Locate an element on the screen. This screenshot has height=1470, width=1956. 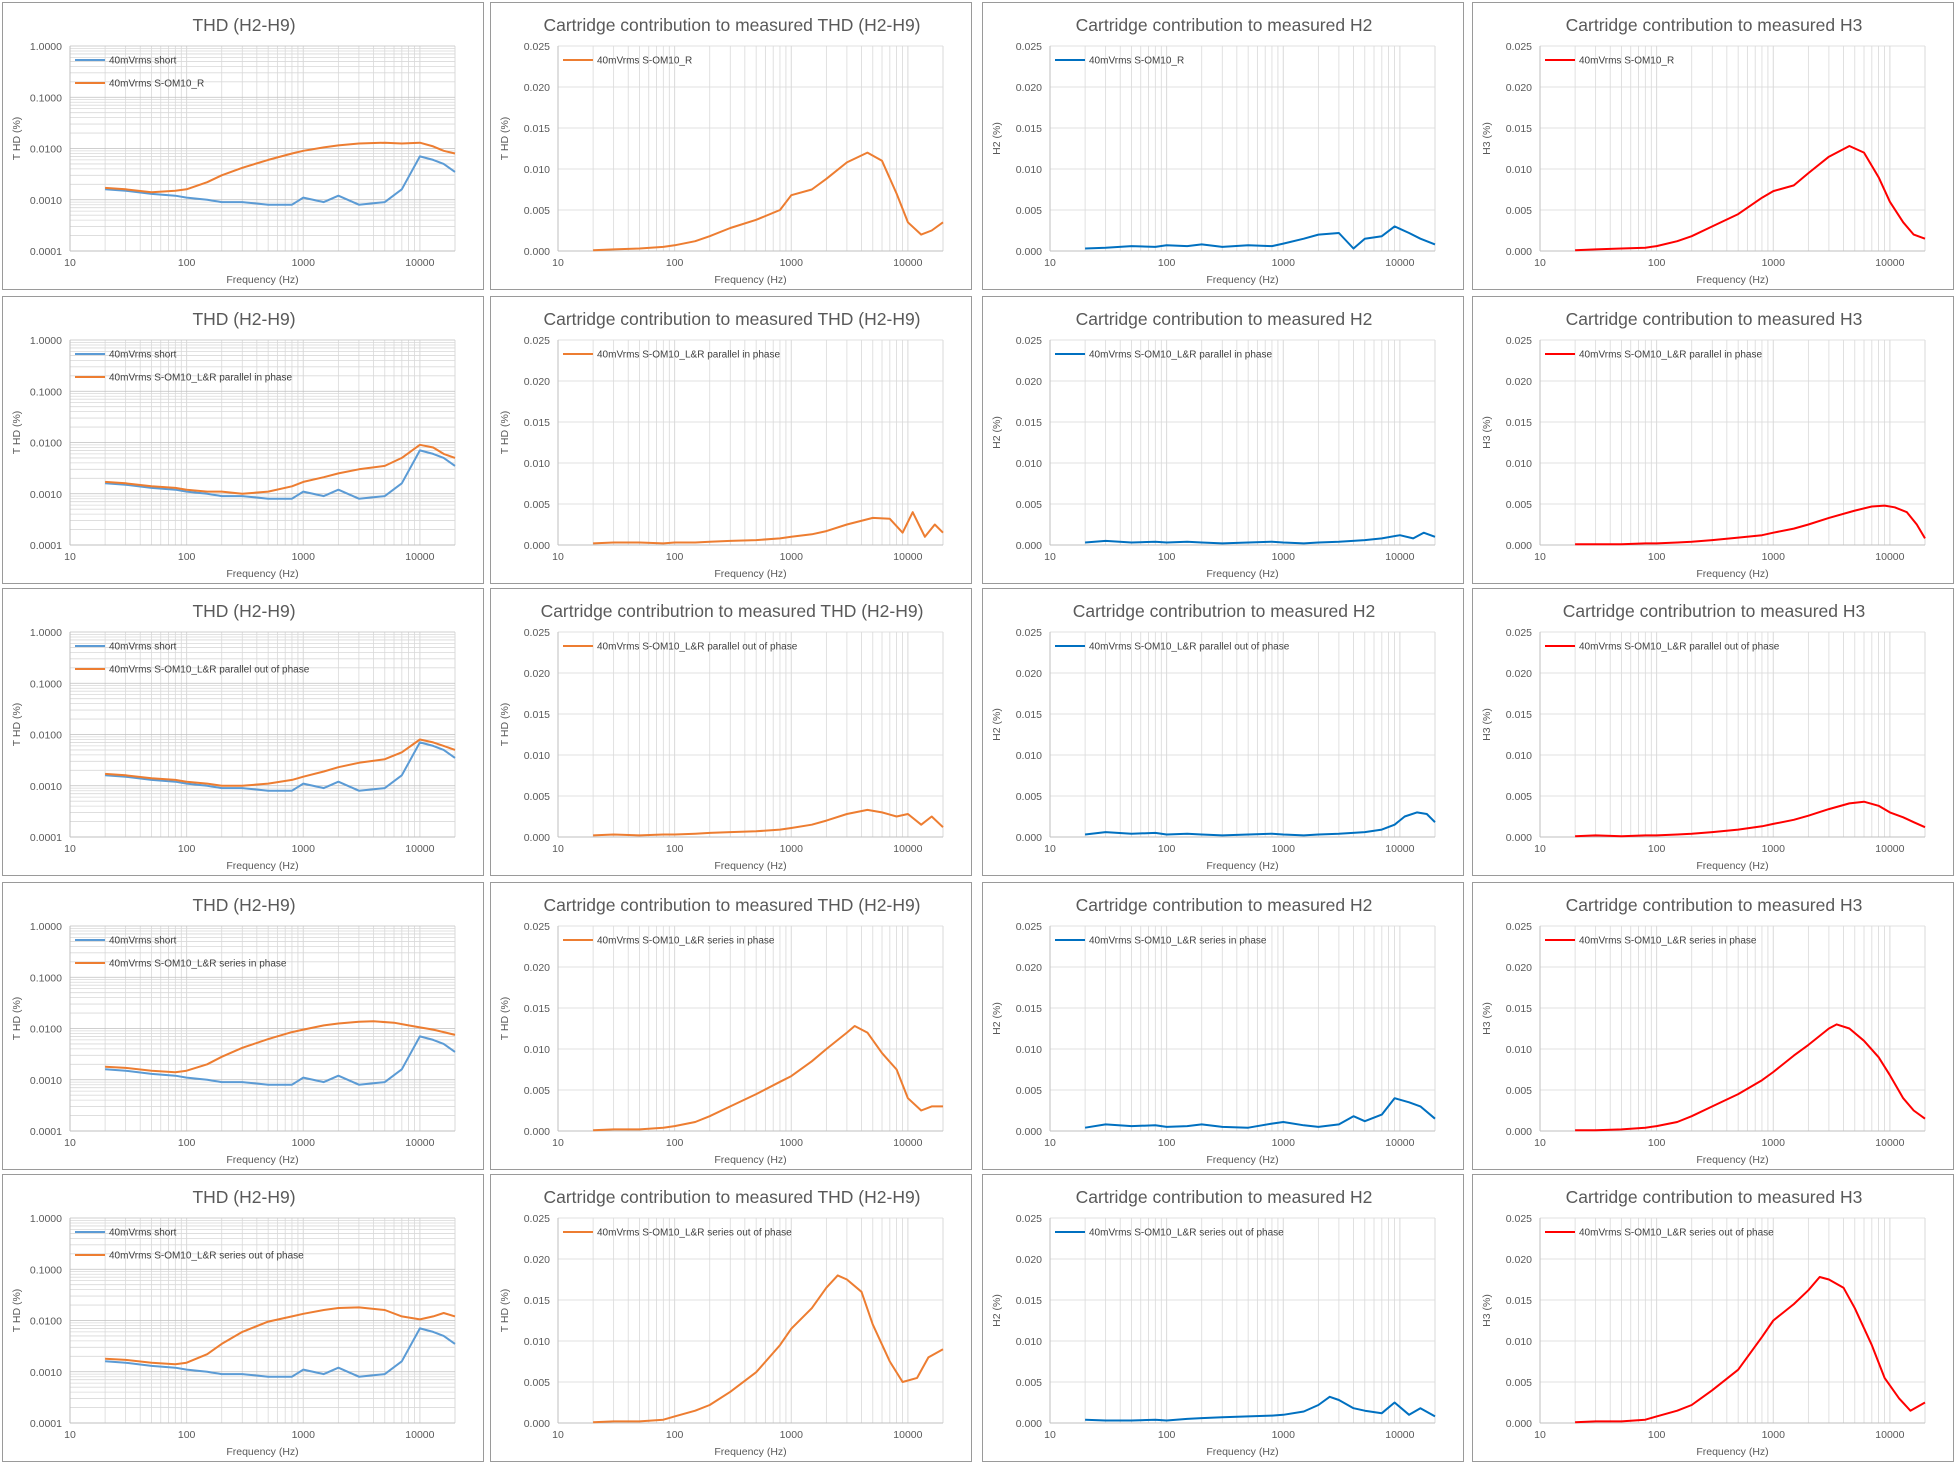
y-axis-label: H2 (%) is located at coordinates (997, 1018).